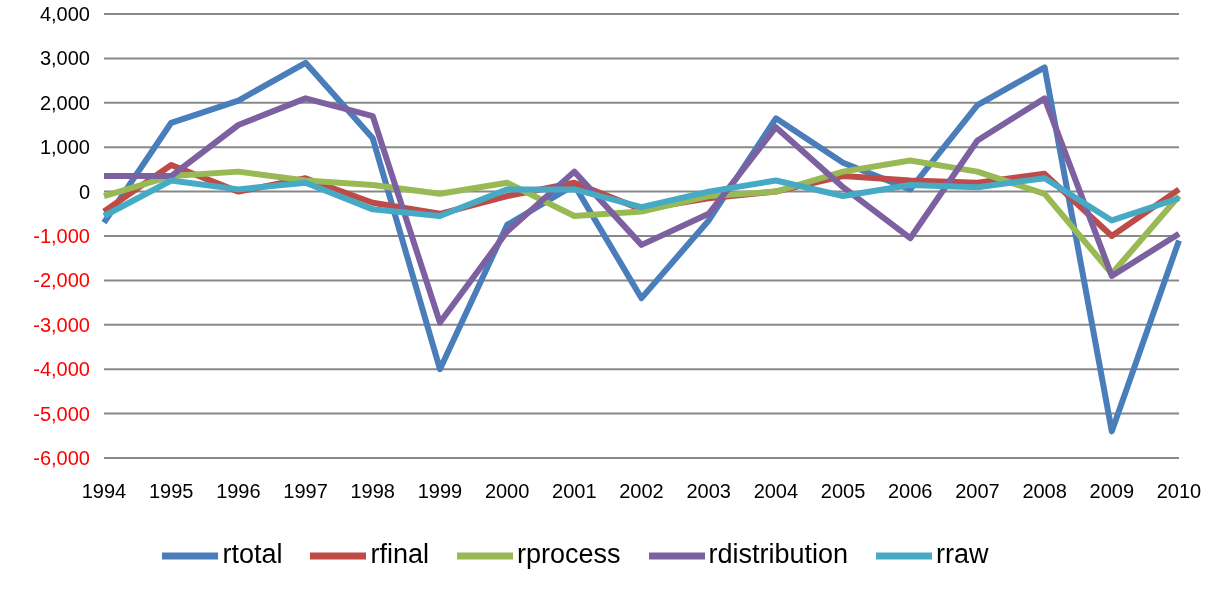  What do you see at coordinates (252, 554) in the screenshot?
I see `legend-label: rtotal` at bounding box center [252, 554].